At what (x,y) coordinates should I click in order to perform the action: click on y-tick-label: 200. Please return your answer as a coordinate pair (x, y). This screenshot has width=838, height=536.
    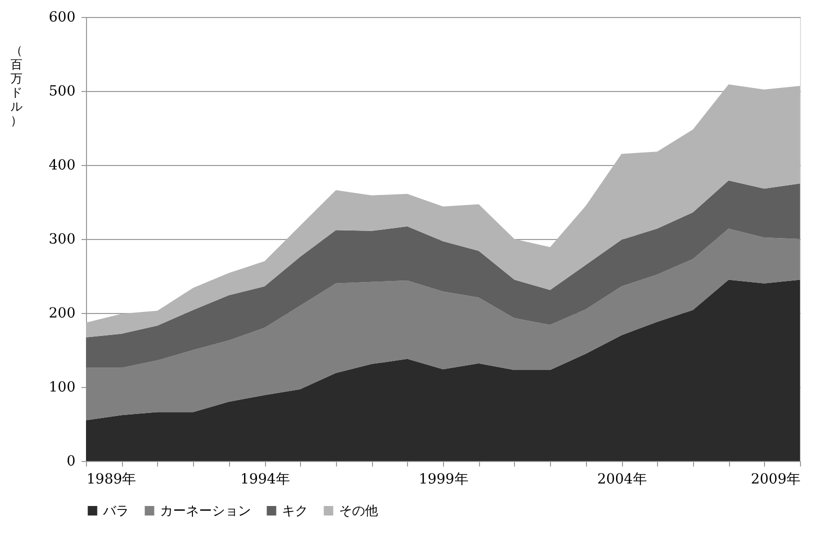
    Looking at the image, I should click on (62, 314).